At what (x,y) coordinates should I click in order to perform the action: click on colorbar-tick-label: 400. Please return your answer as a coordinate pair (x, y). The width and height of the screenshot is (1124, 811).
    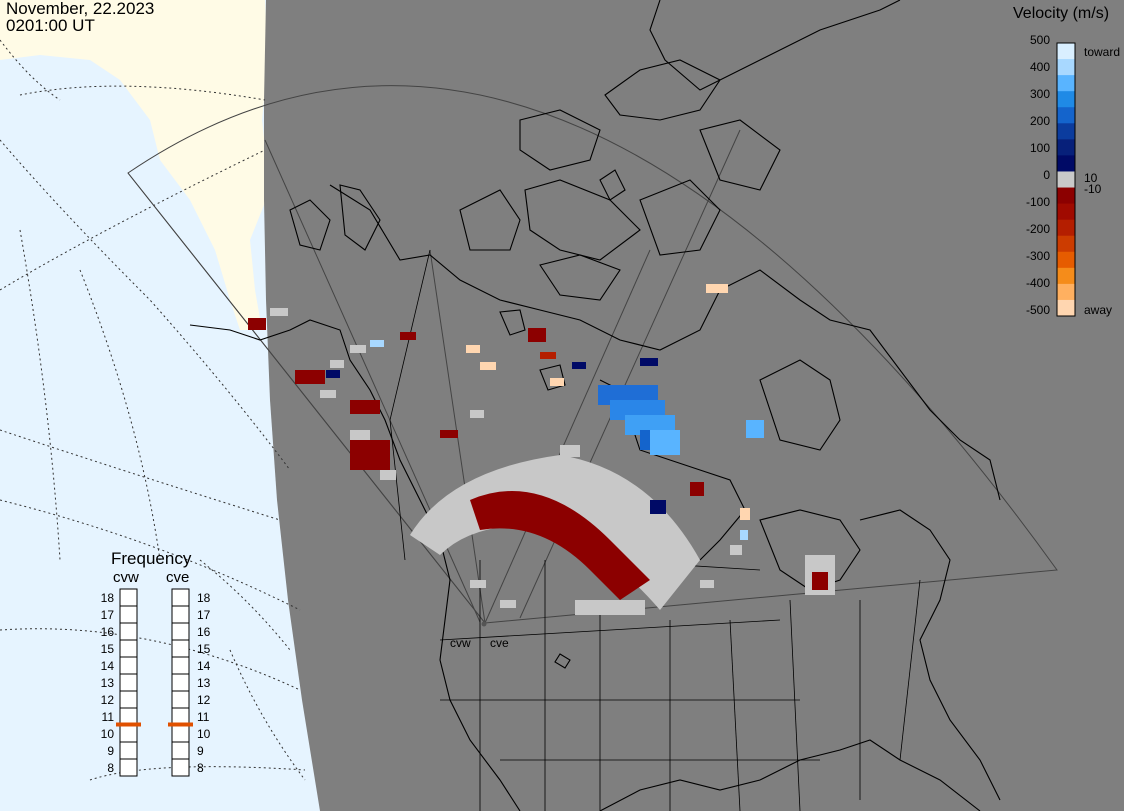
    Looking at the image, I should click on (1039, 67).